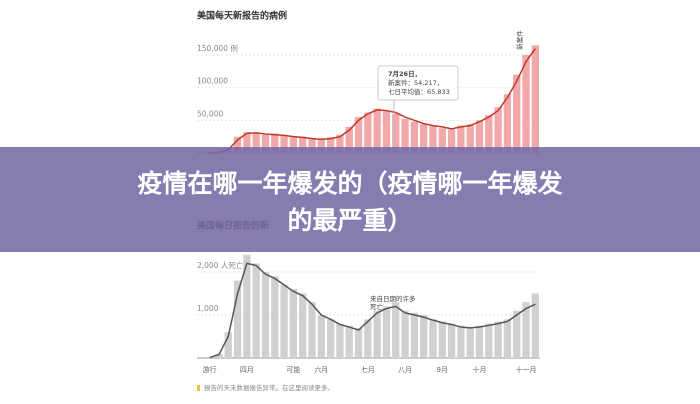 The height and width of the screenshot is (404, 700). Describe the element at coordinates (217, 48) in the screenshot. I see `y-tick-label: 150,000 例` at that location.